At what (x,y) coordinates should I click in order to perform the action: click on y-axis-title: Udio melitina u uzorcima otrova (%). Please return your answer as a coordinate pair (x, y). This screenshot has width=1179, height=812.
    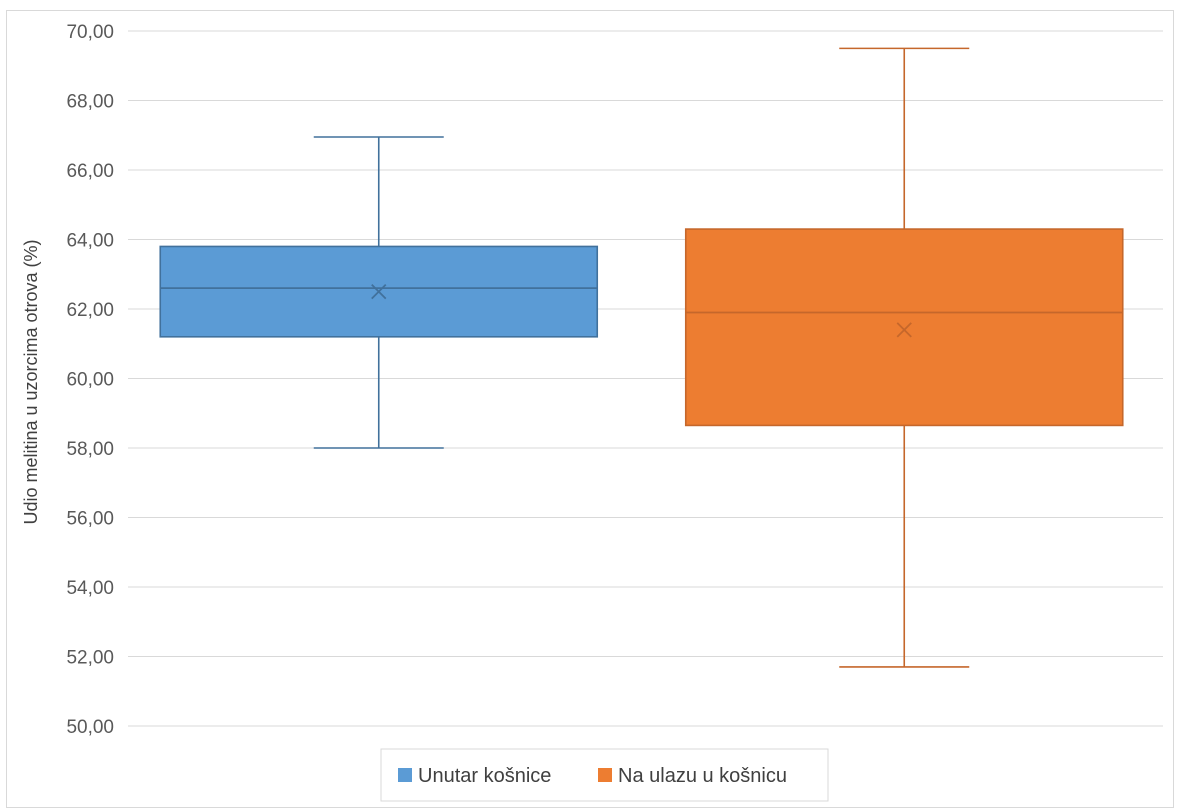
    Looking at the image, I should click on (31, 381).